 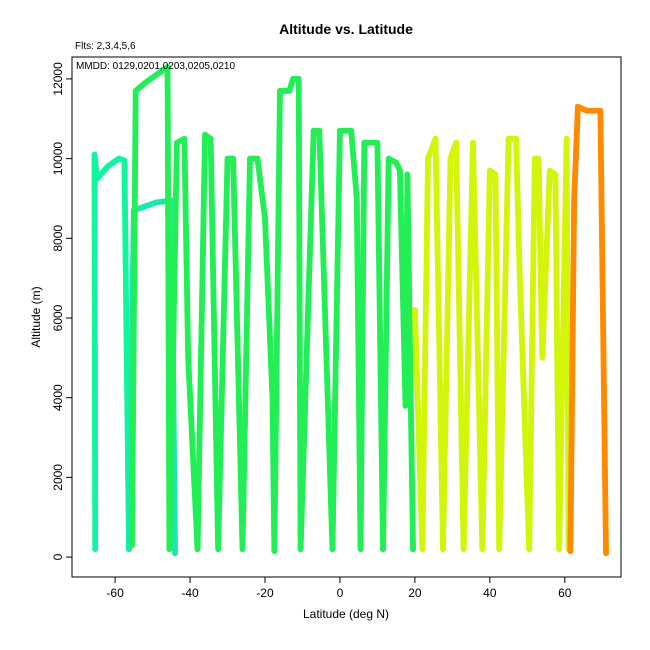 I want to click on chart-title: Altitude vs. Latitude, so click(x=346, y=29).